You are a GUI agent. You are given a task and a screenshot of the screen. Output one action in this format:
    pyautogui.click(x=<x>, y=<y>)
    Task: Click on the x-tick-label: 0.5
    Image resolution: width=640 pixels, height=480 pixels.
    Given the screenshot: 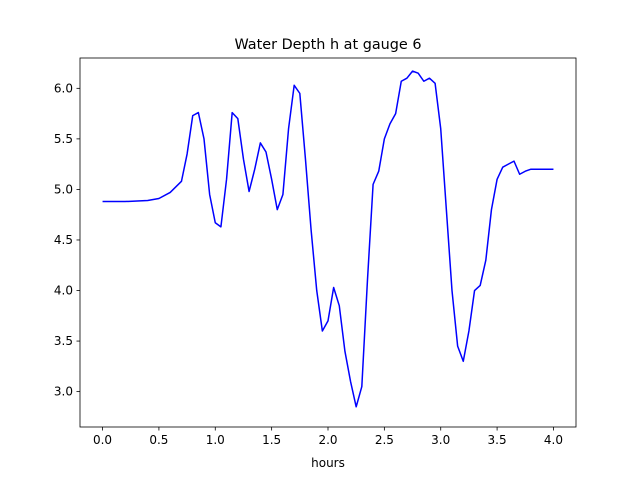 What is the action you would take?
    pyautogui.click(x=158, y=440)
    